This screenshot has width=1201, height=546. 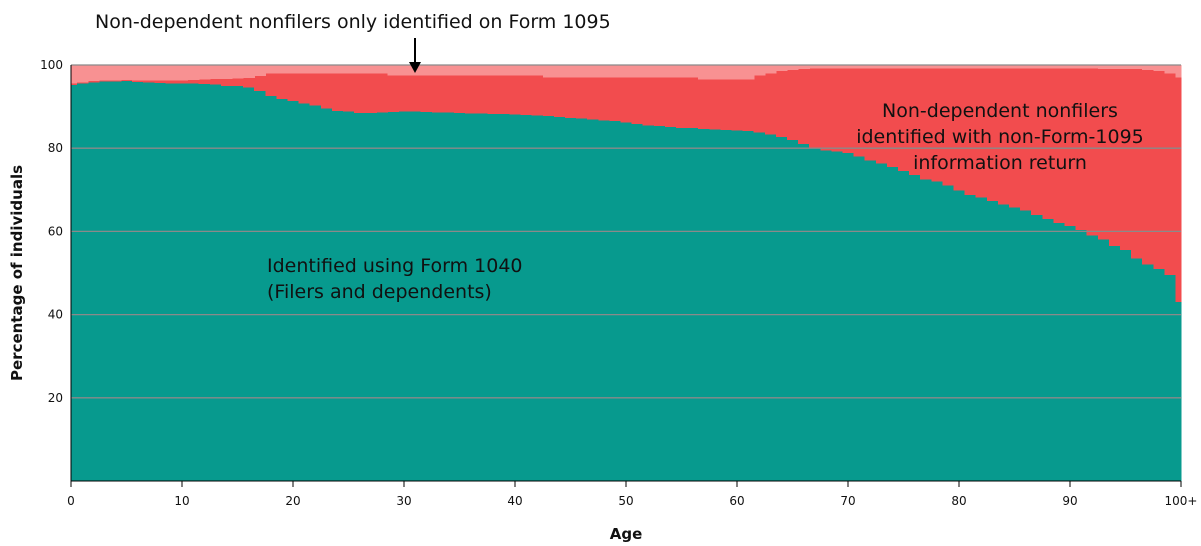 I want to click on y-tick-label: 60, so click(x=55, y=231).